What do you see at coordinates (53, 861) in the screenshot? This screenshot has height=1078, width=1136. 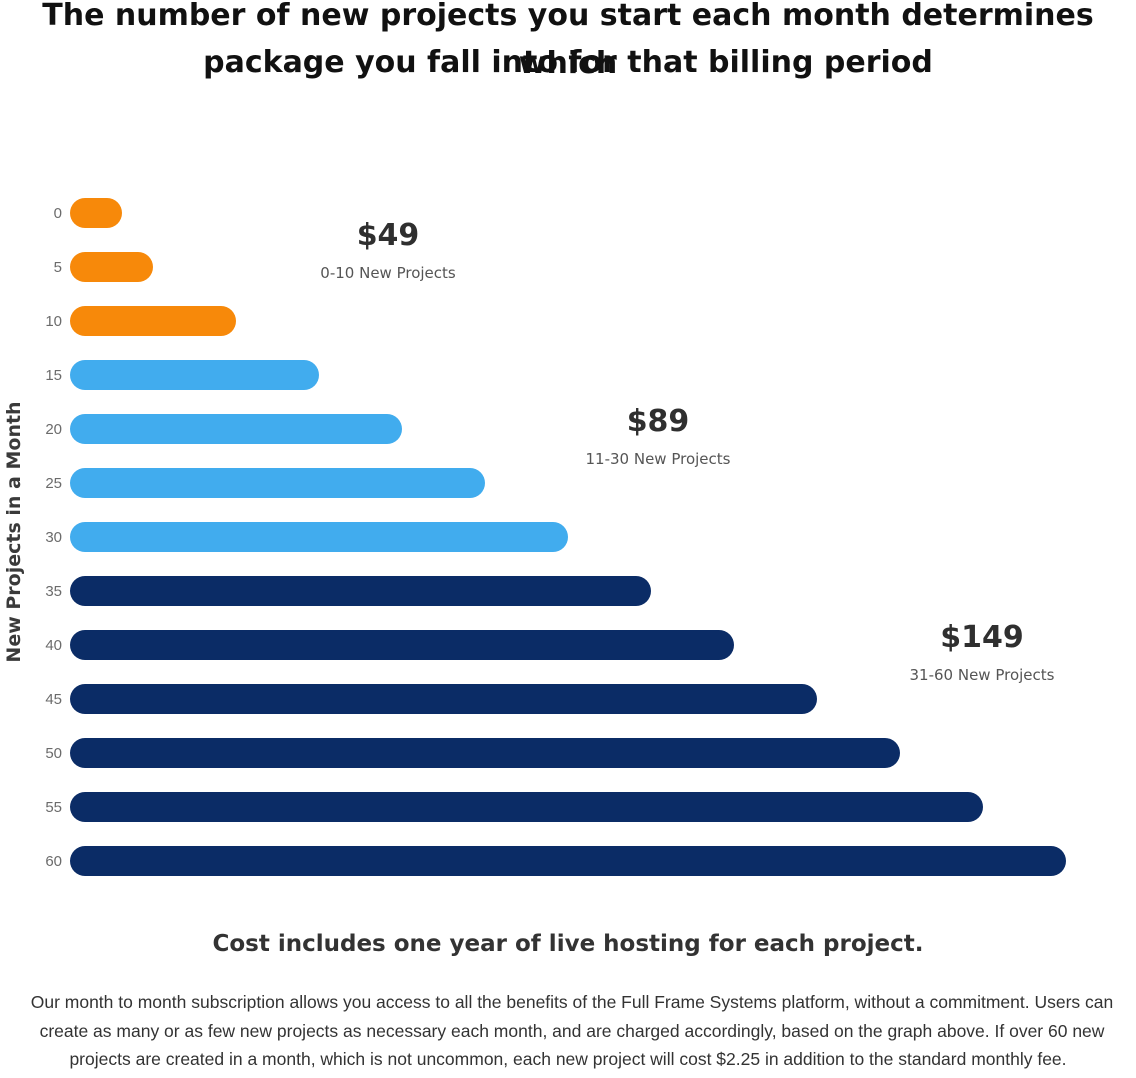 I see `y-tick-label: 60` at bounding box center [53, 861].